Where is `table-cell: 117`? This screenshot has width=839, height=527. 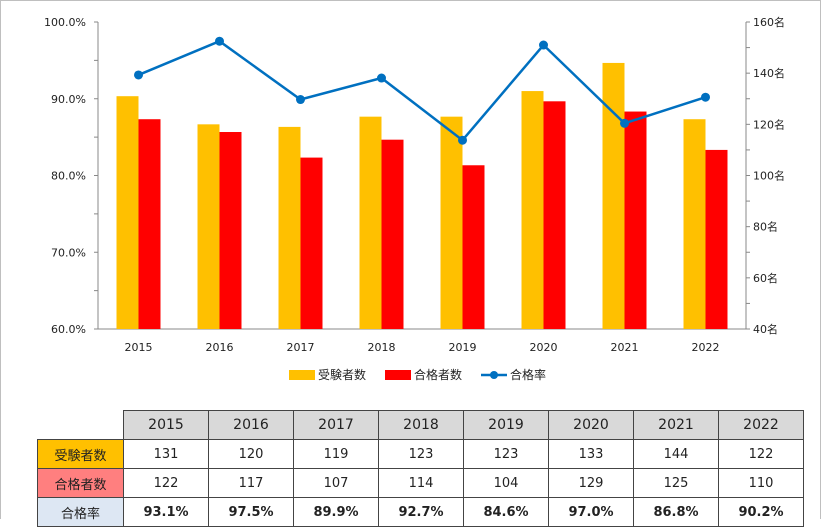
table-cell: 117 is located at coordinates (251, 483).